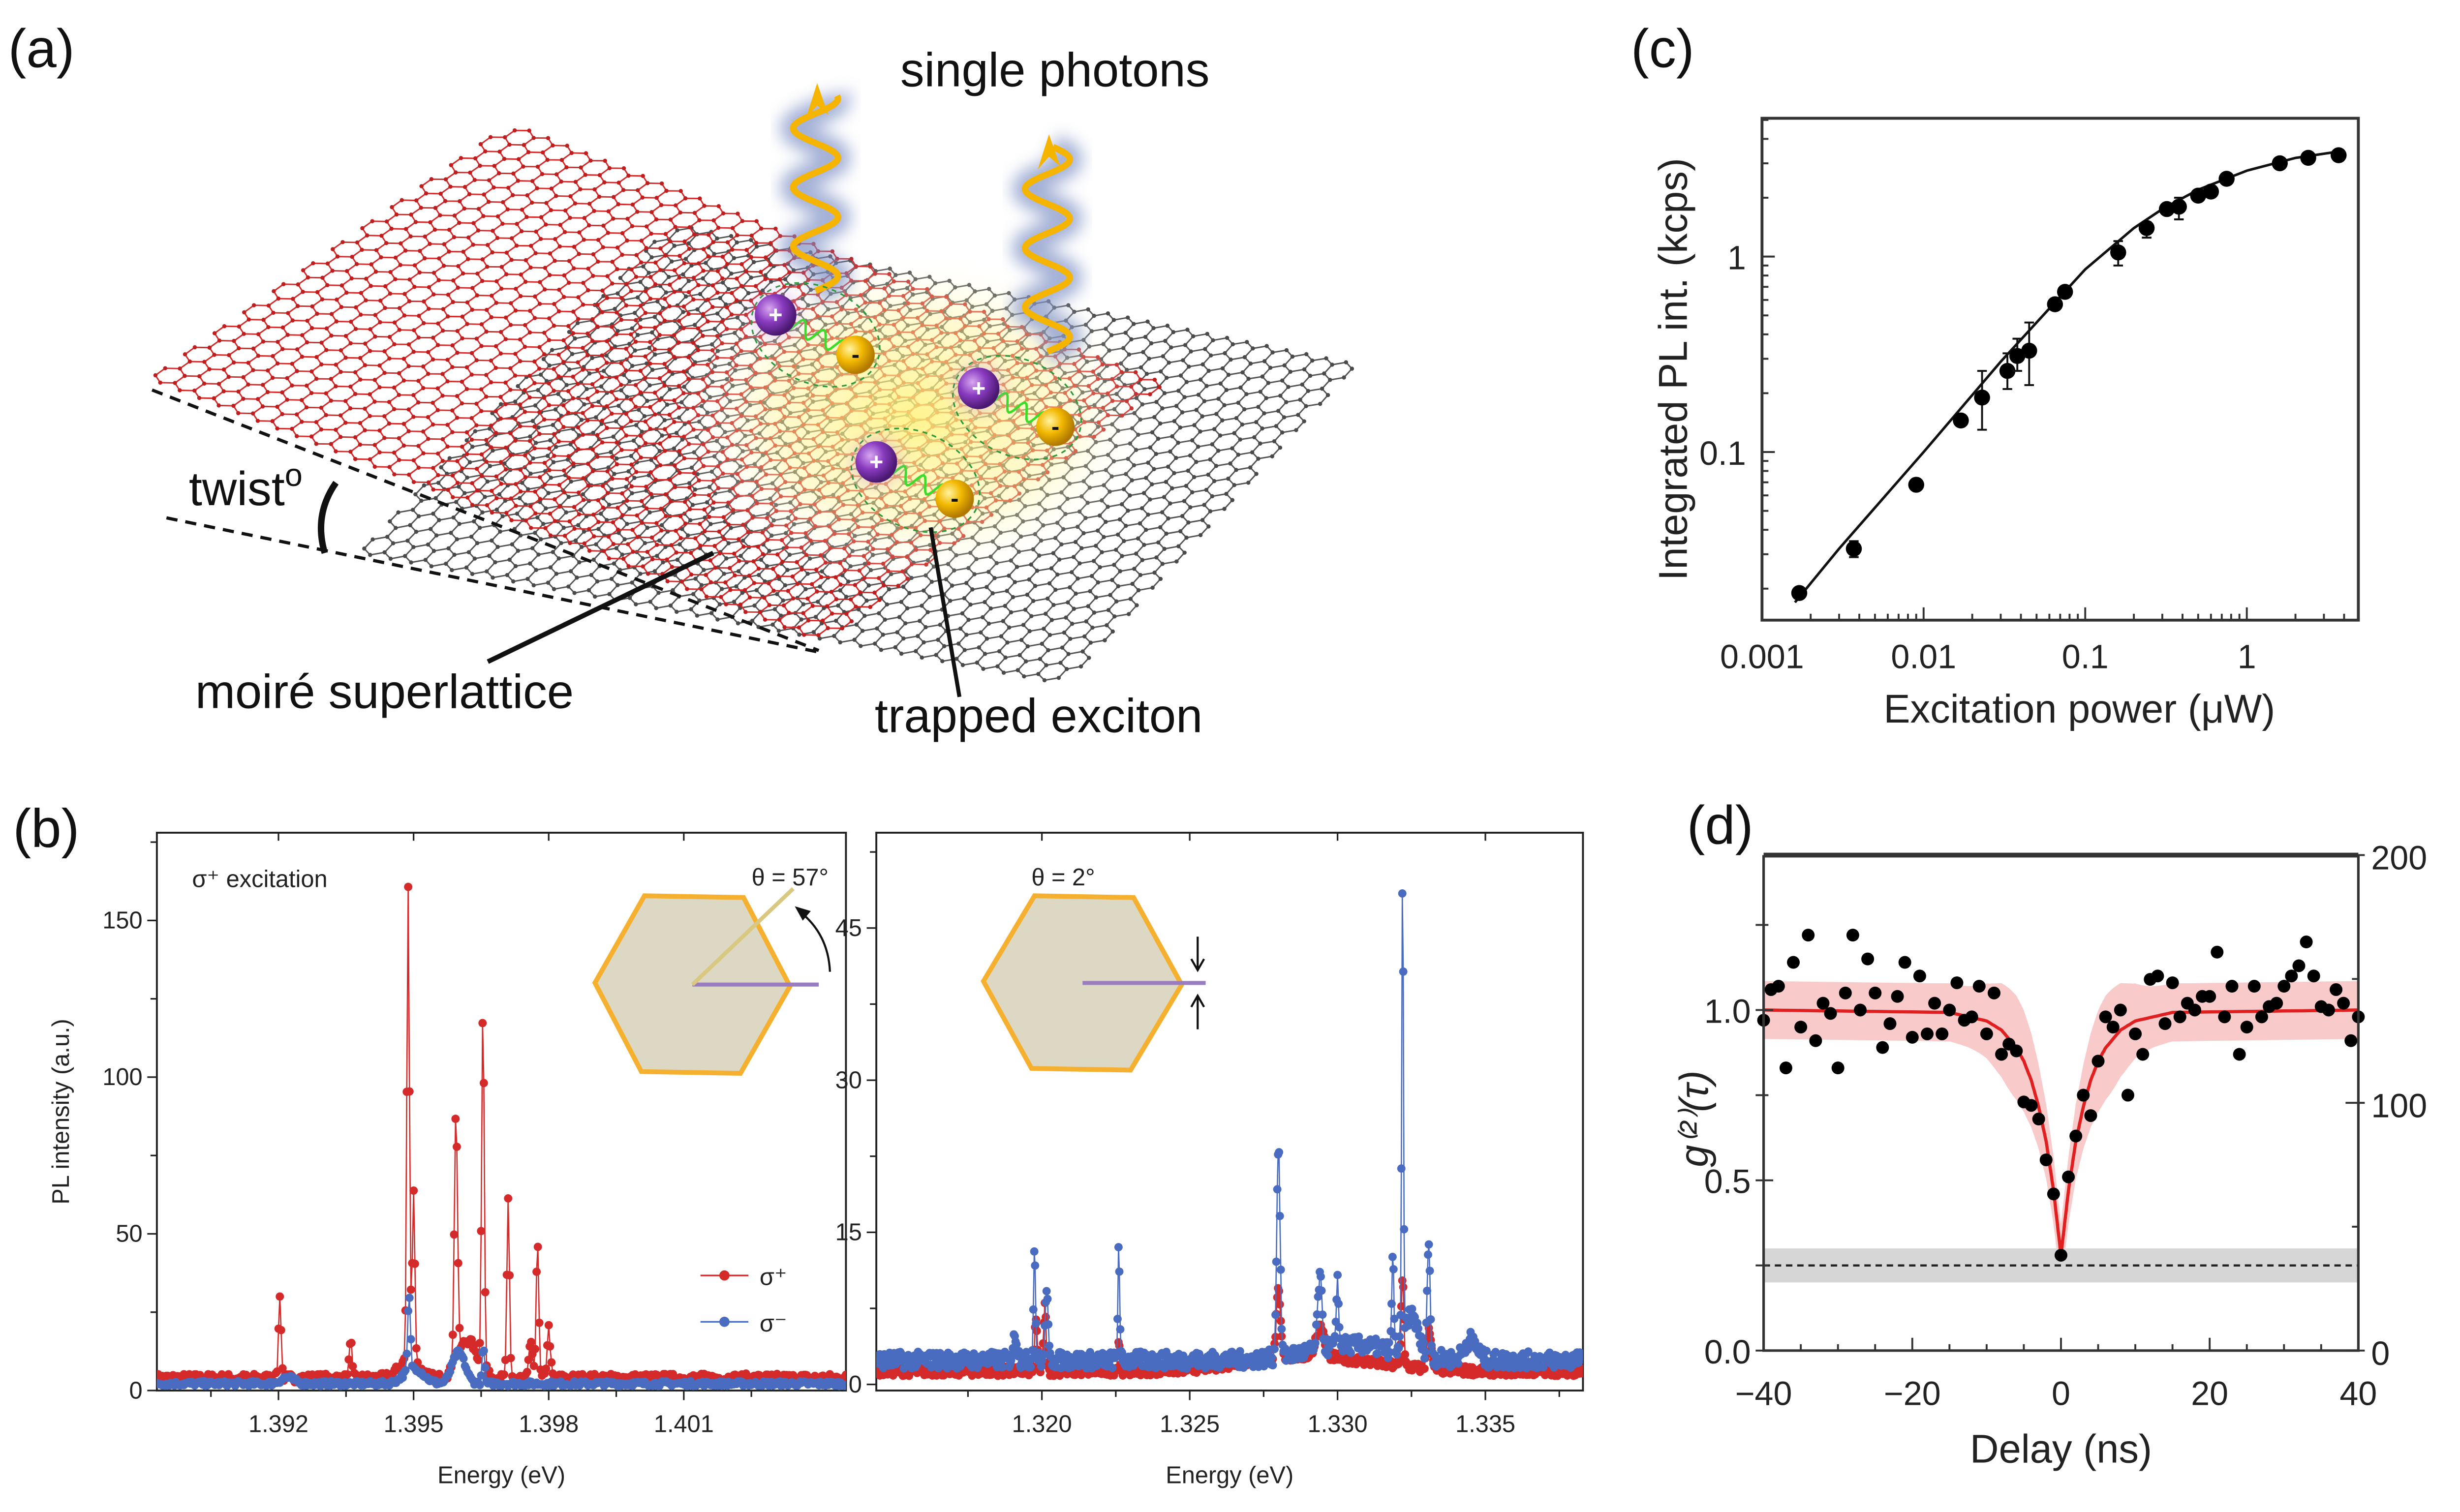  Describe the element at coordinates (1728, 1012) in the screenshot. I see `y-tick-label: 1.0` at that location.